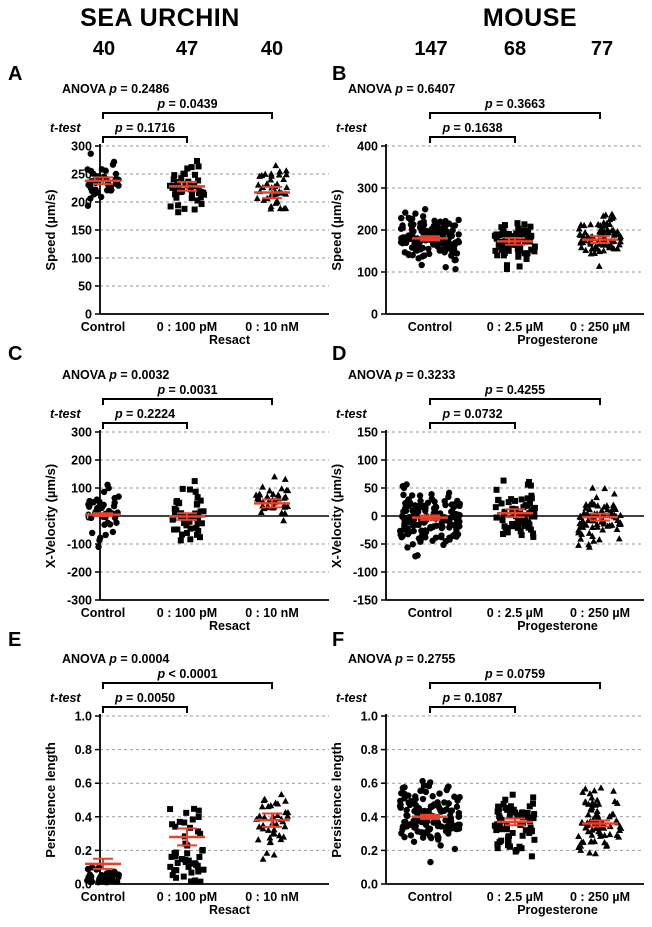  I want to click on y-tick-label: 0, so click(374, 517).